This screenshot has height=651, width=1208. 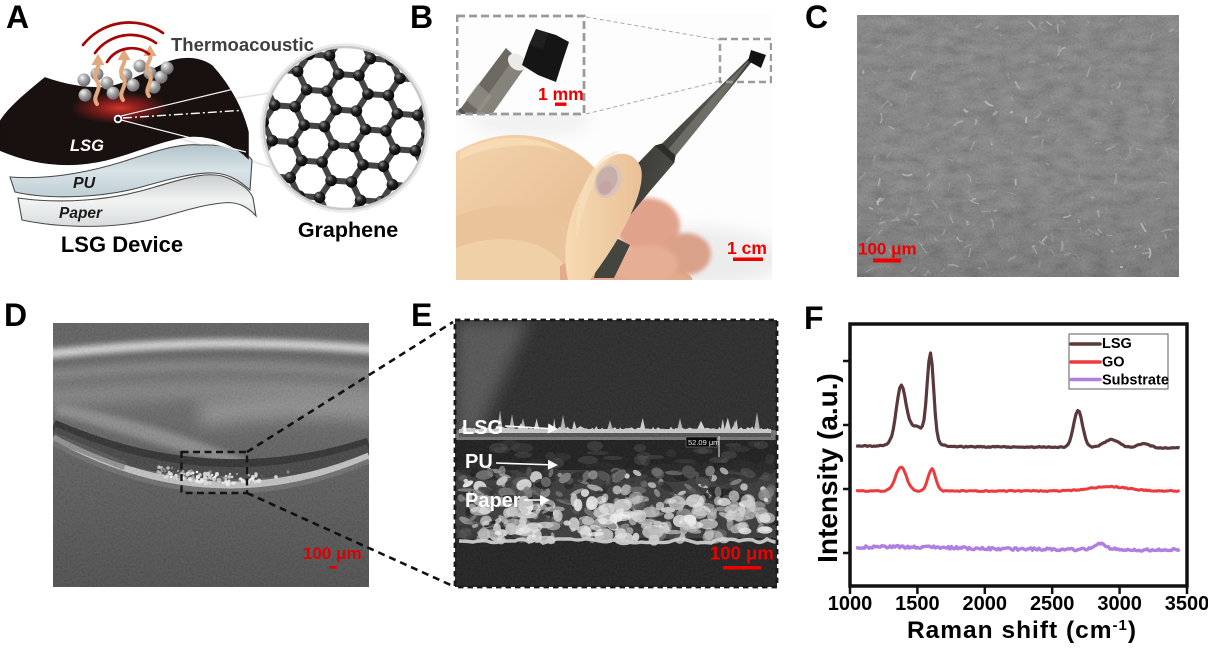 I want to click on svg-text: Intensity (a.u.), so click(x=827, y=468).